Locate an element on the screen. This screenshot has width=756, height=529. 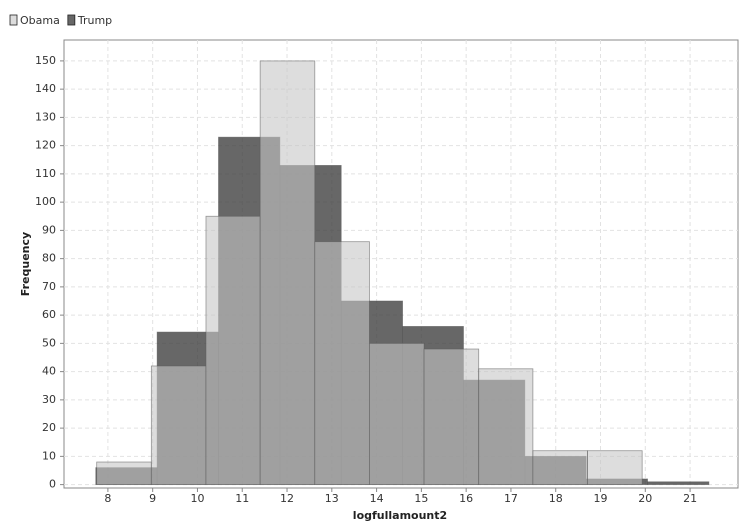
y-tick-label: 100 is located at coordinates (45, 201).